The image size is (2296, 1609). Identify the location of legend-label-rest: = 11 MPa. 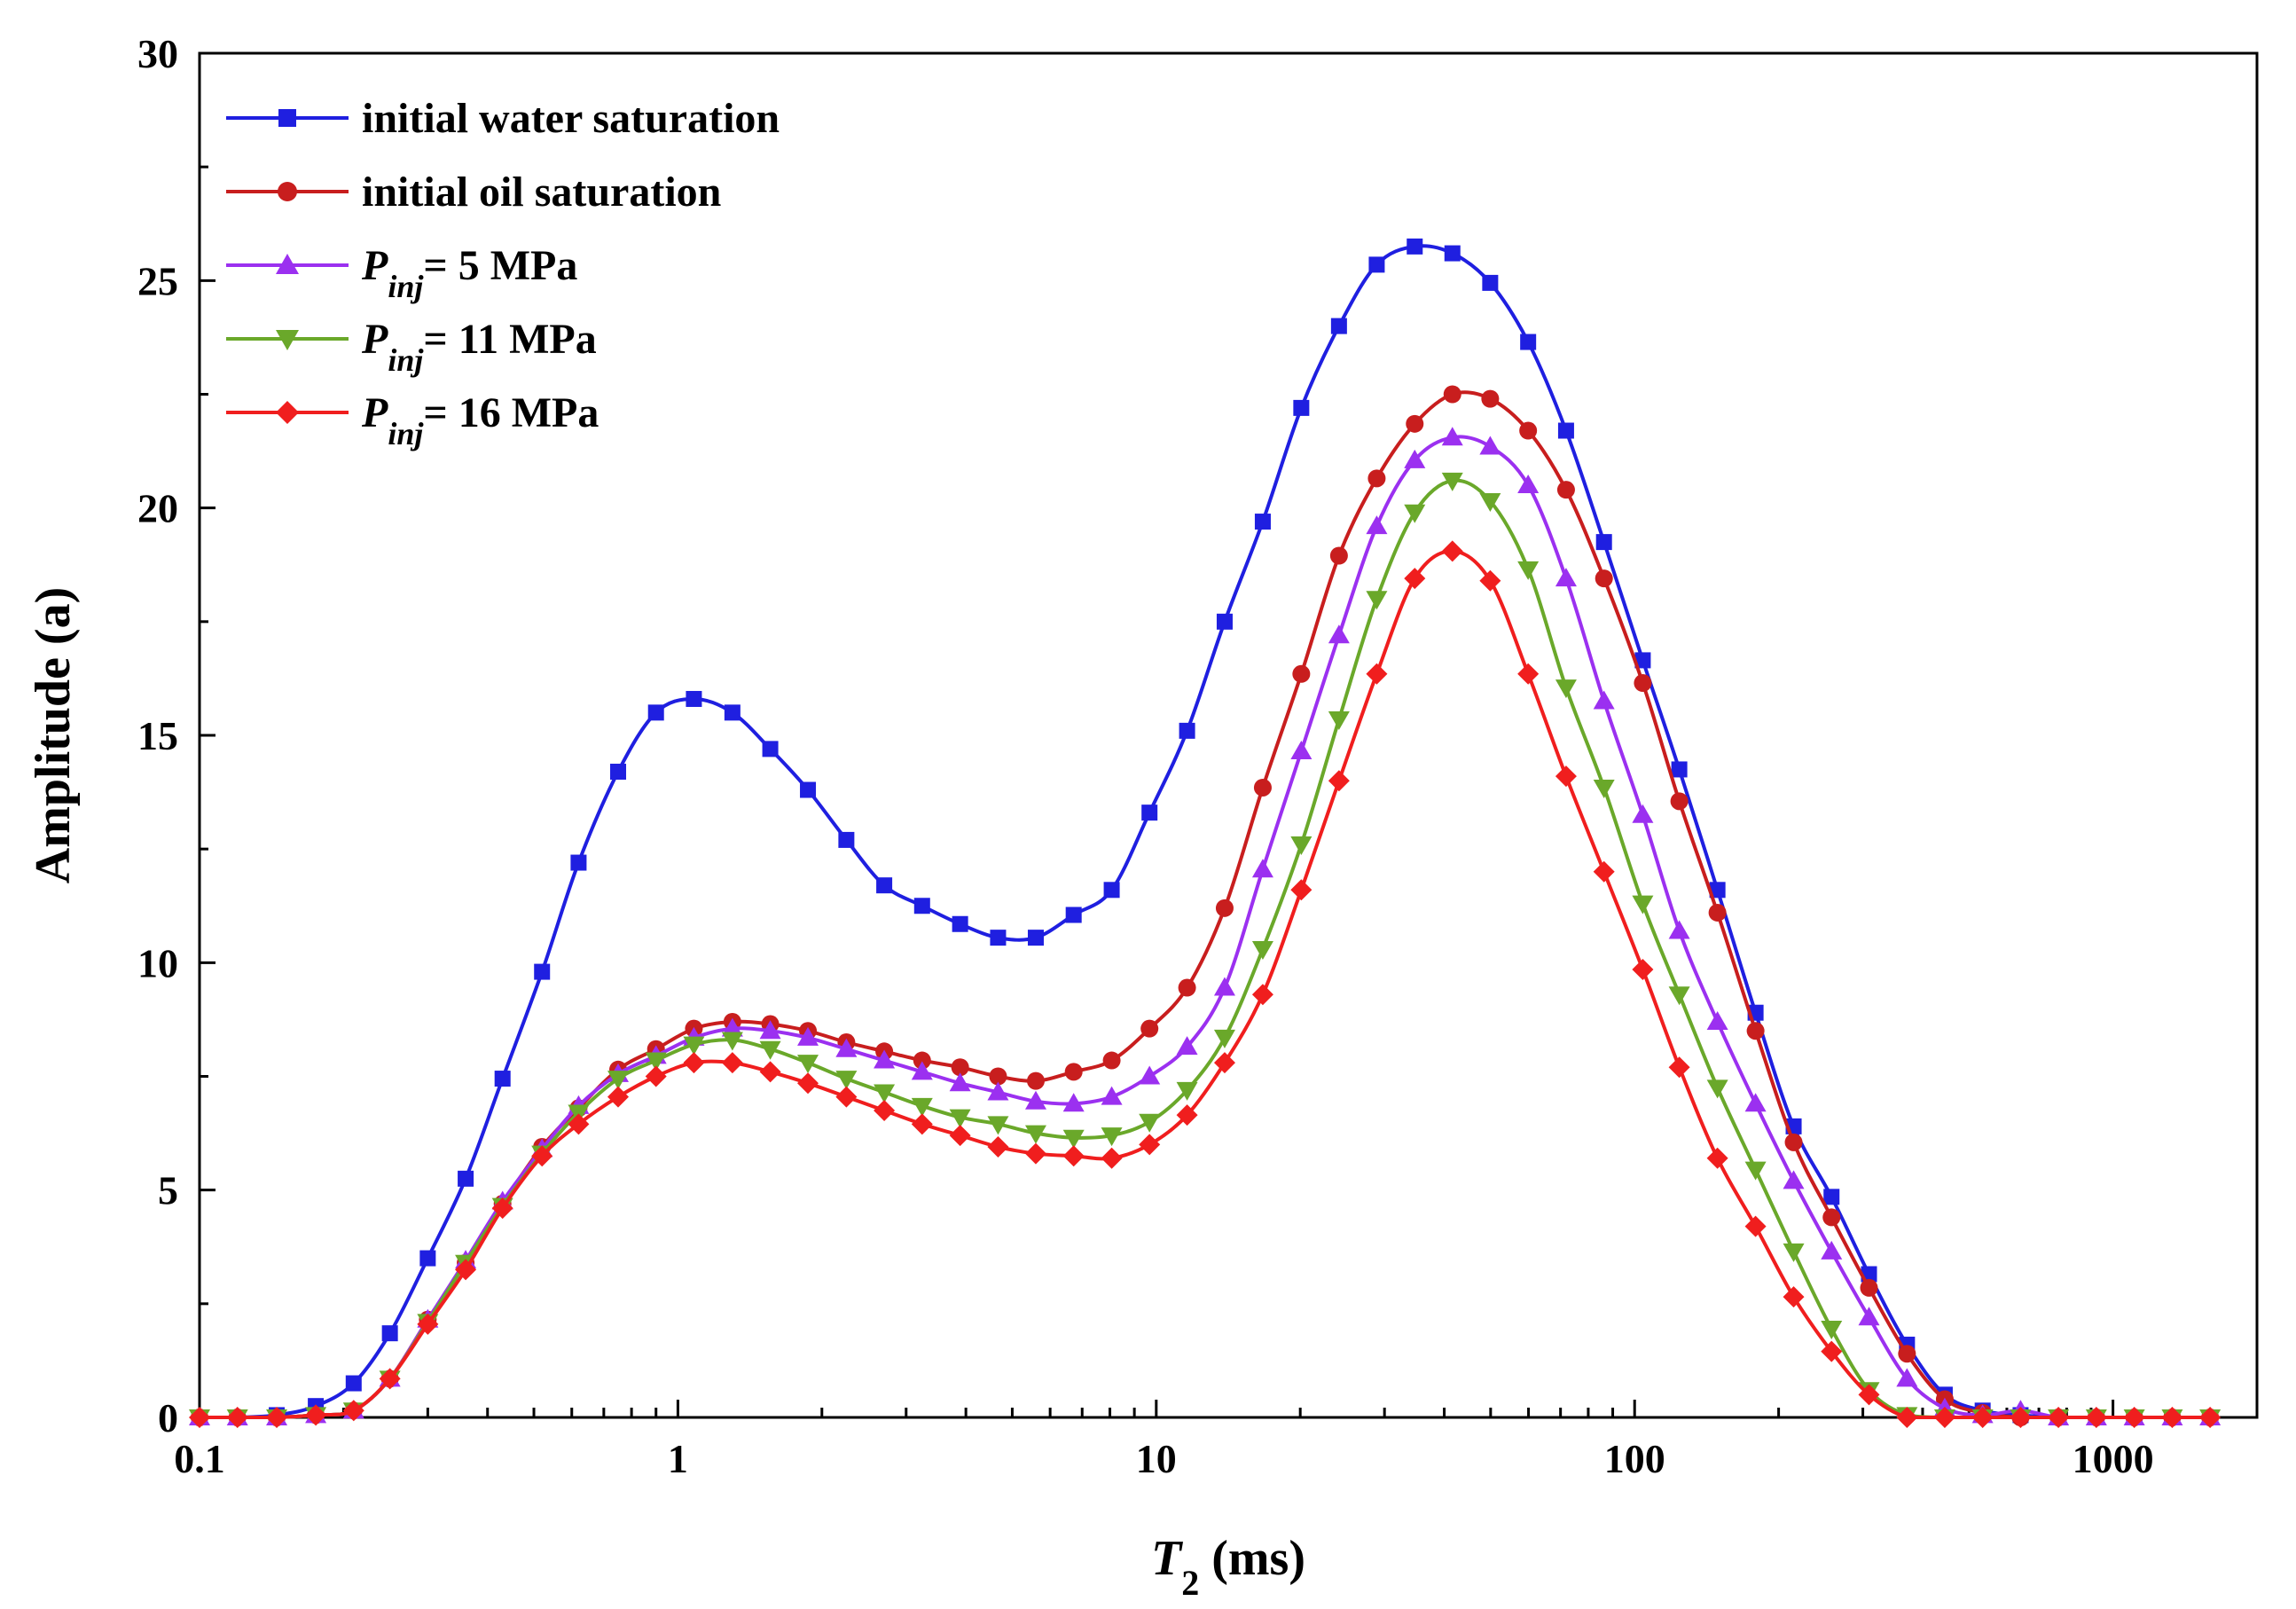
(509, 339).